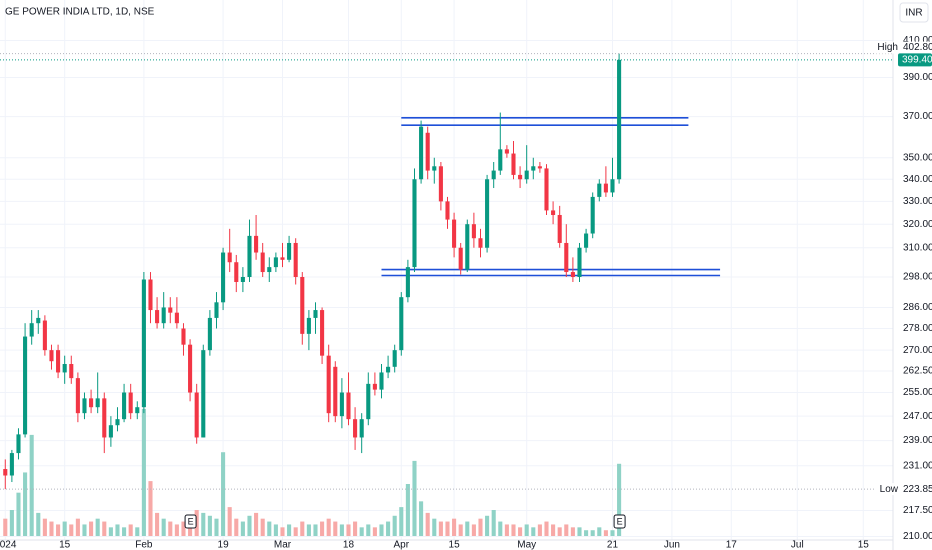 The width and height of the screenshot is (932, 550). What do you see at coordinates (887, 47) in the screenshot?
I see `marker-name: High` at bounding box center [887, 47].